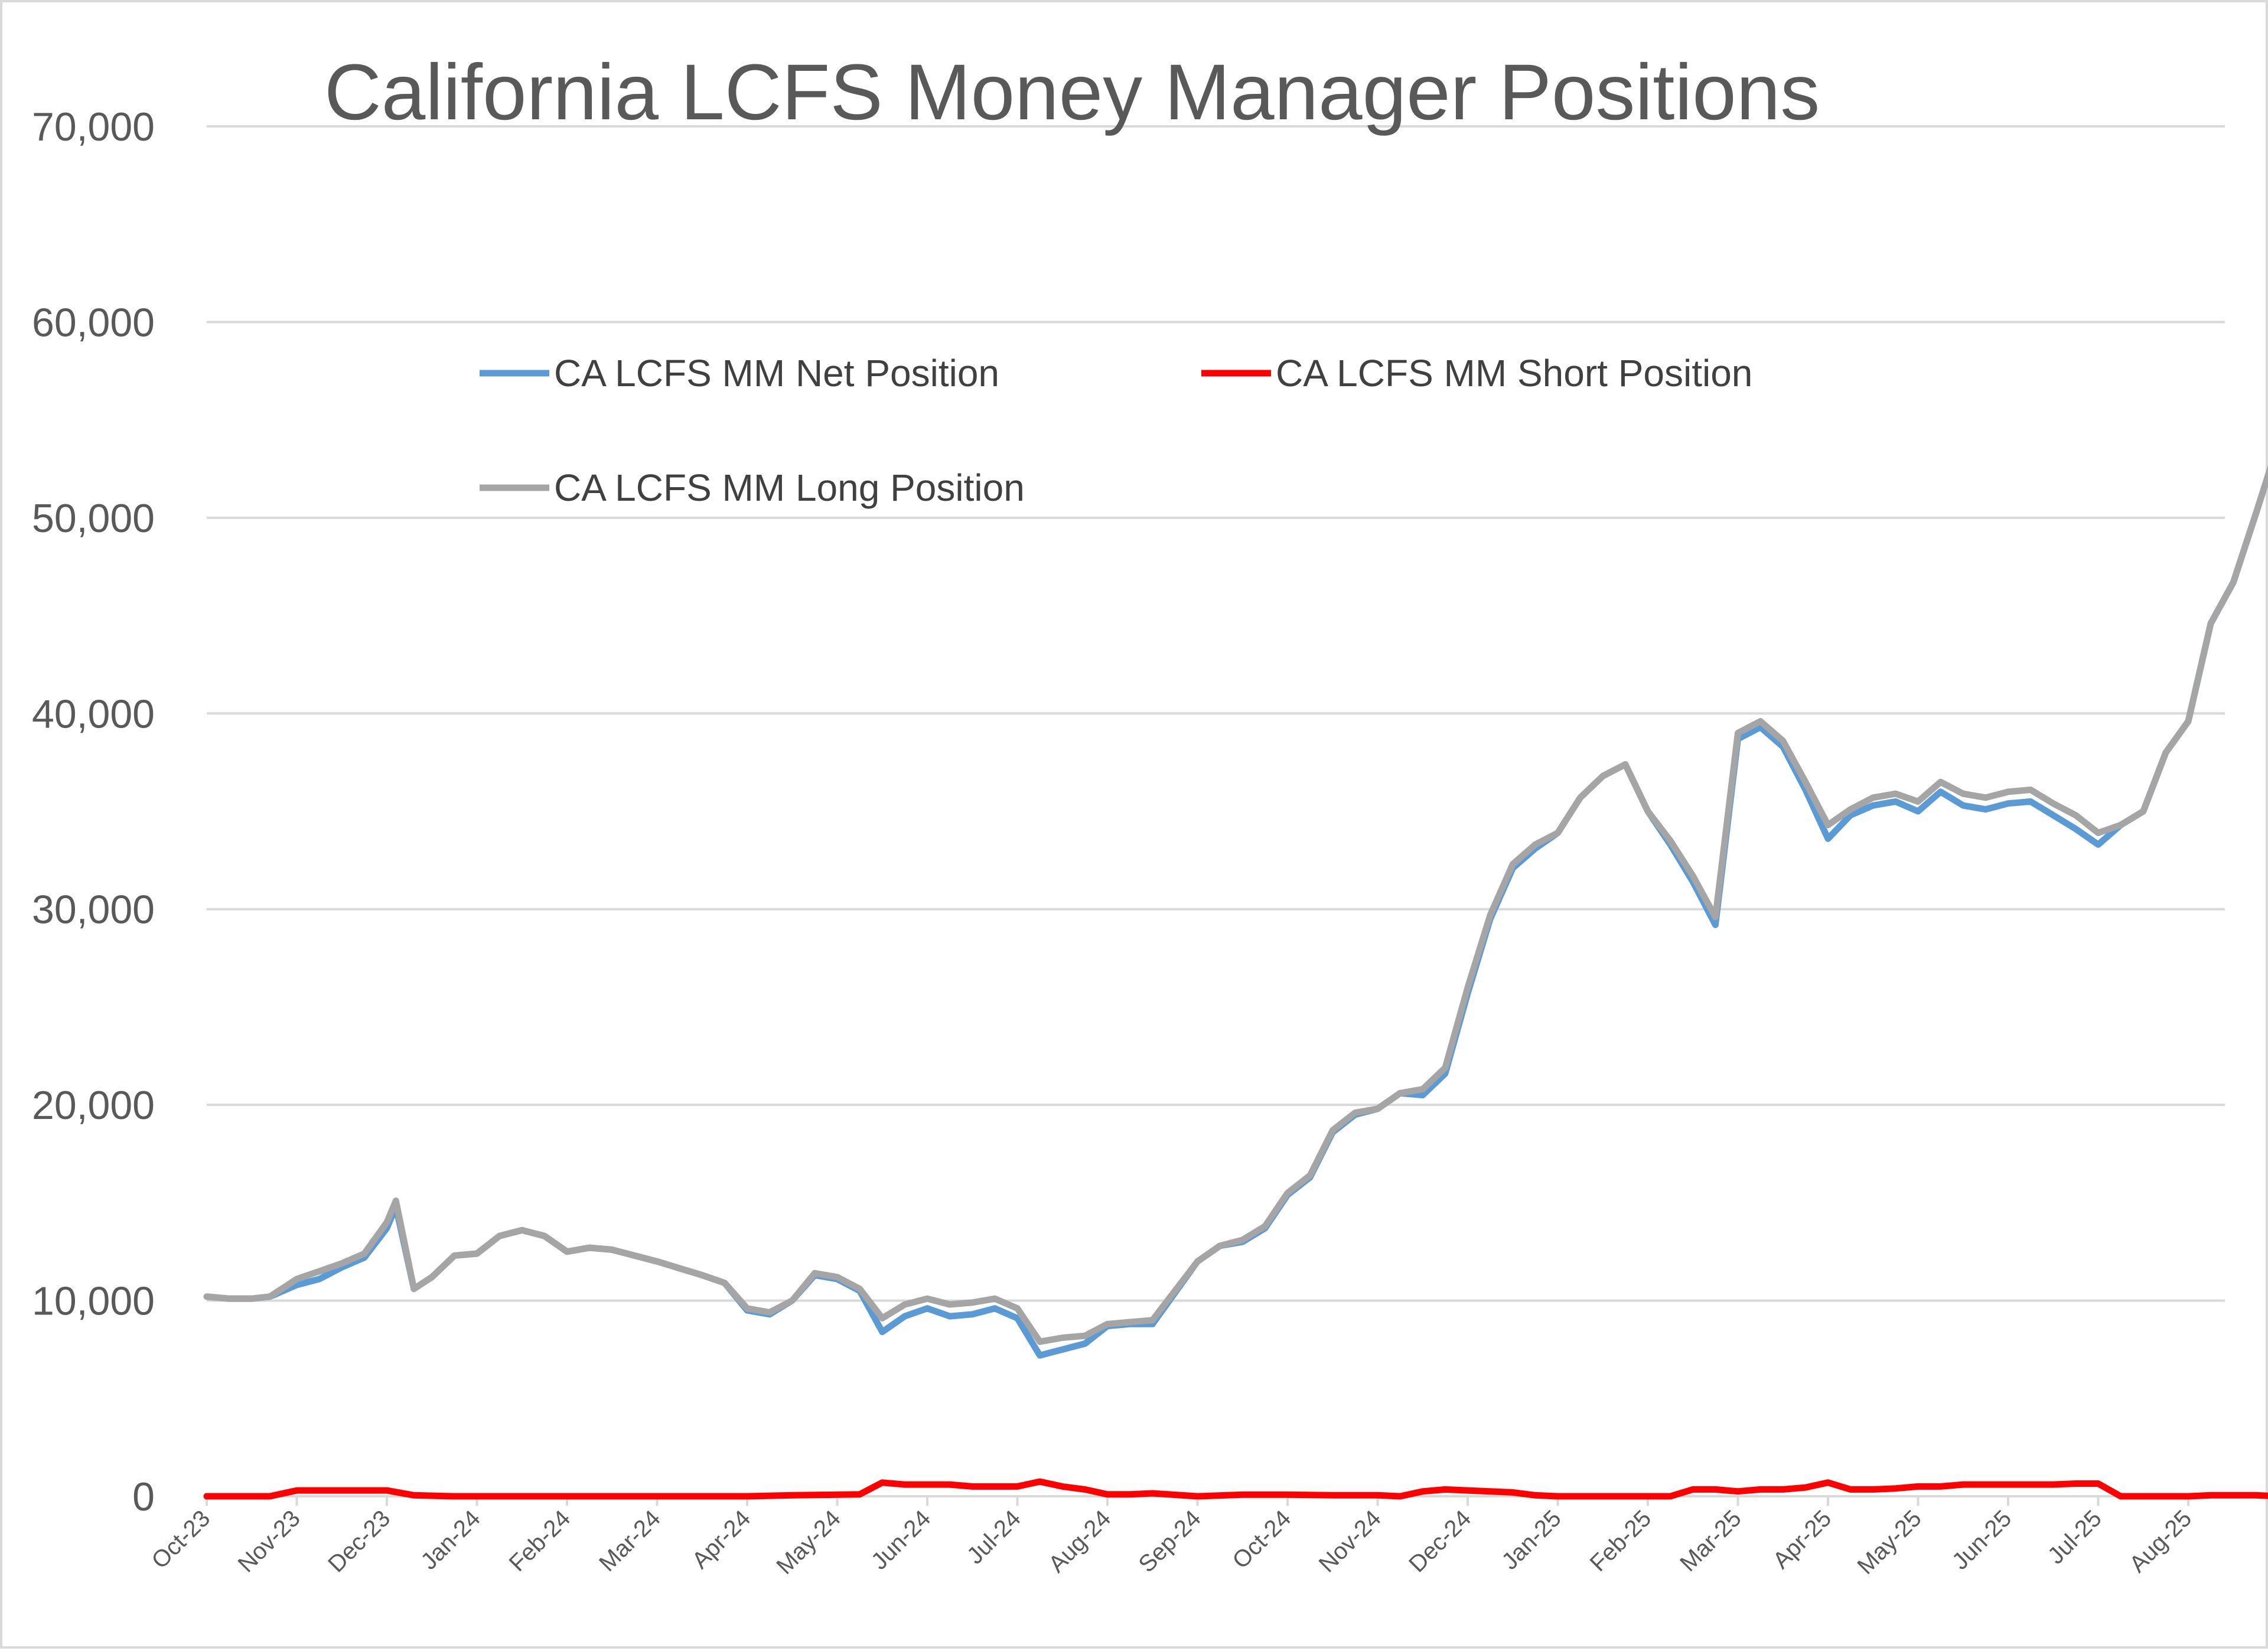 This screenshot has width=2268, height=1651. Describe the element at coordinates (540, 1541) in the screenshot. I see `x-tick-label: Feb-24` at that location.